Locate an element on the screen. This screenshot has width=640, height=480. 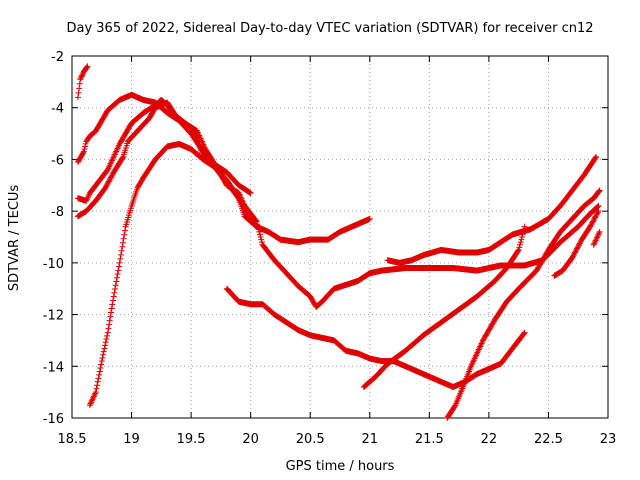
series-trace-k is located at coordinates (596, 238).